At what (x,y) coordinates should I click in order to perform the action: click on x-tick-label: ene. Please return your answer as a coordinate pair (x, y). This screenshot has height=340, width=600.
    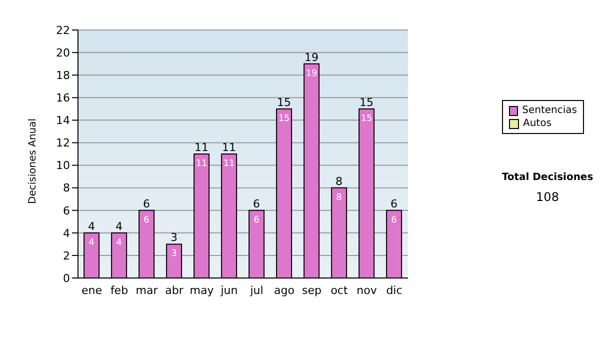
    Looking at the image, I should click on (91, 290).